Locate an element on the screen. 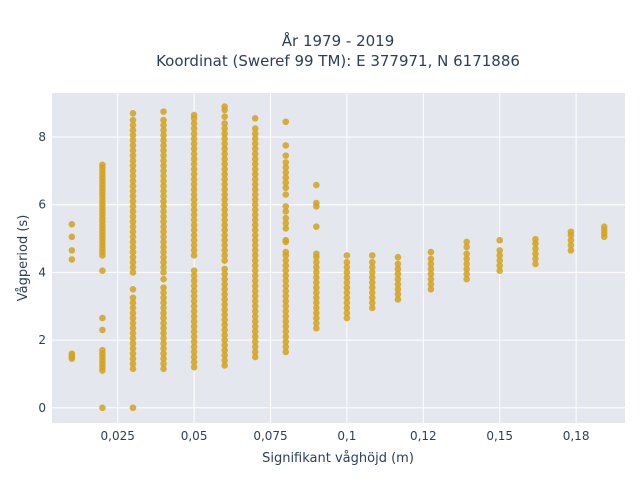 Image resolution: width=640 pixels, height=480 pixels. chart-title-line-1: År 1979 - 2019 is located at coordinates (338, 40).